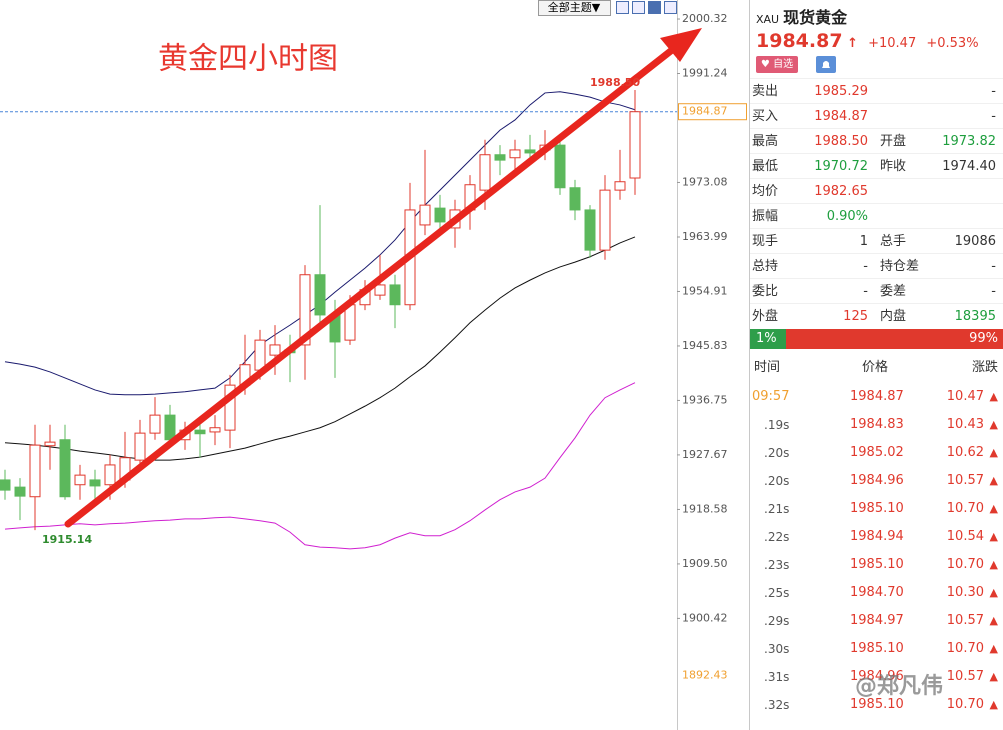 This screenshot has height=730, width=1003. What do you see at coordinates (965, 592) in the screenshot?
I see `trade-change: 10.30` at bounding box center [965, 592].